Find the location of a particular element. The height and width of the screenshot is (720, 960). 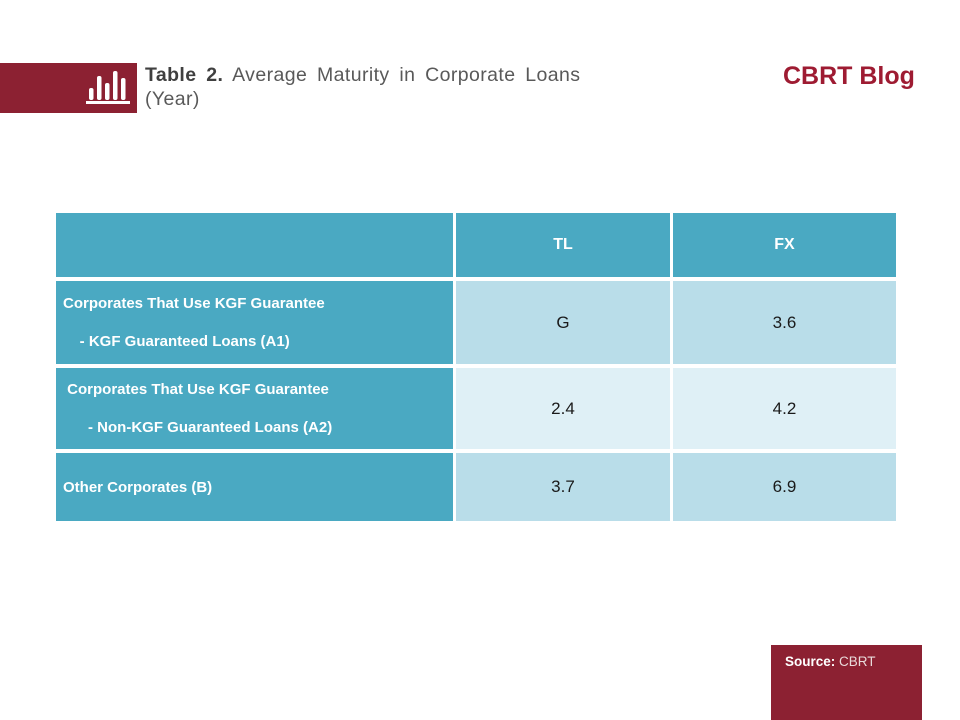

source-box: Source: CBRT is located at coordinates (846, 682).